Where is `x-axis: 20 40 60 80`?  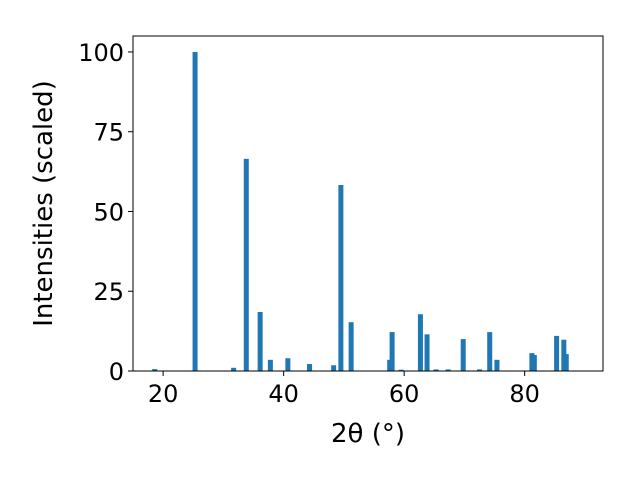 x-axis: 20 40 60 80 is located at coordinates (344, 389).